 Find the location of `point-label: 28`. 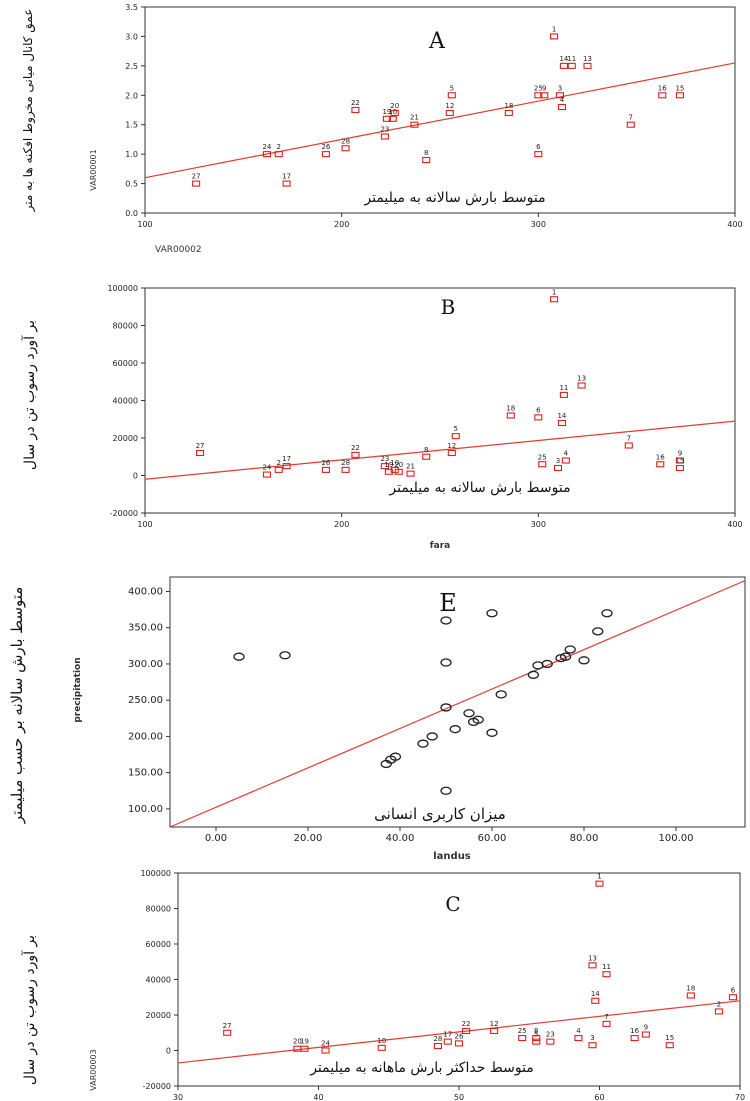

point-label: 28 is located at coordinates (345, 141).